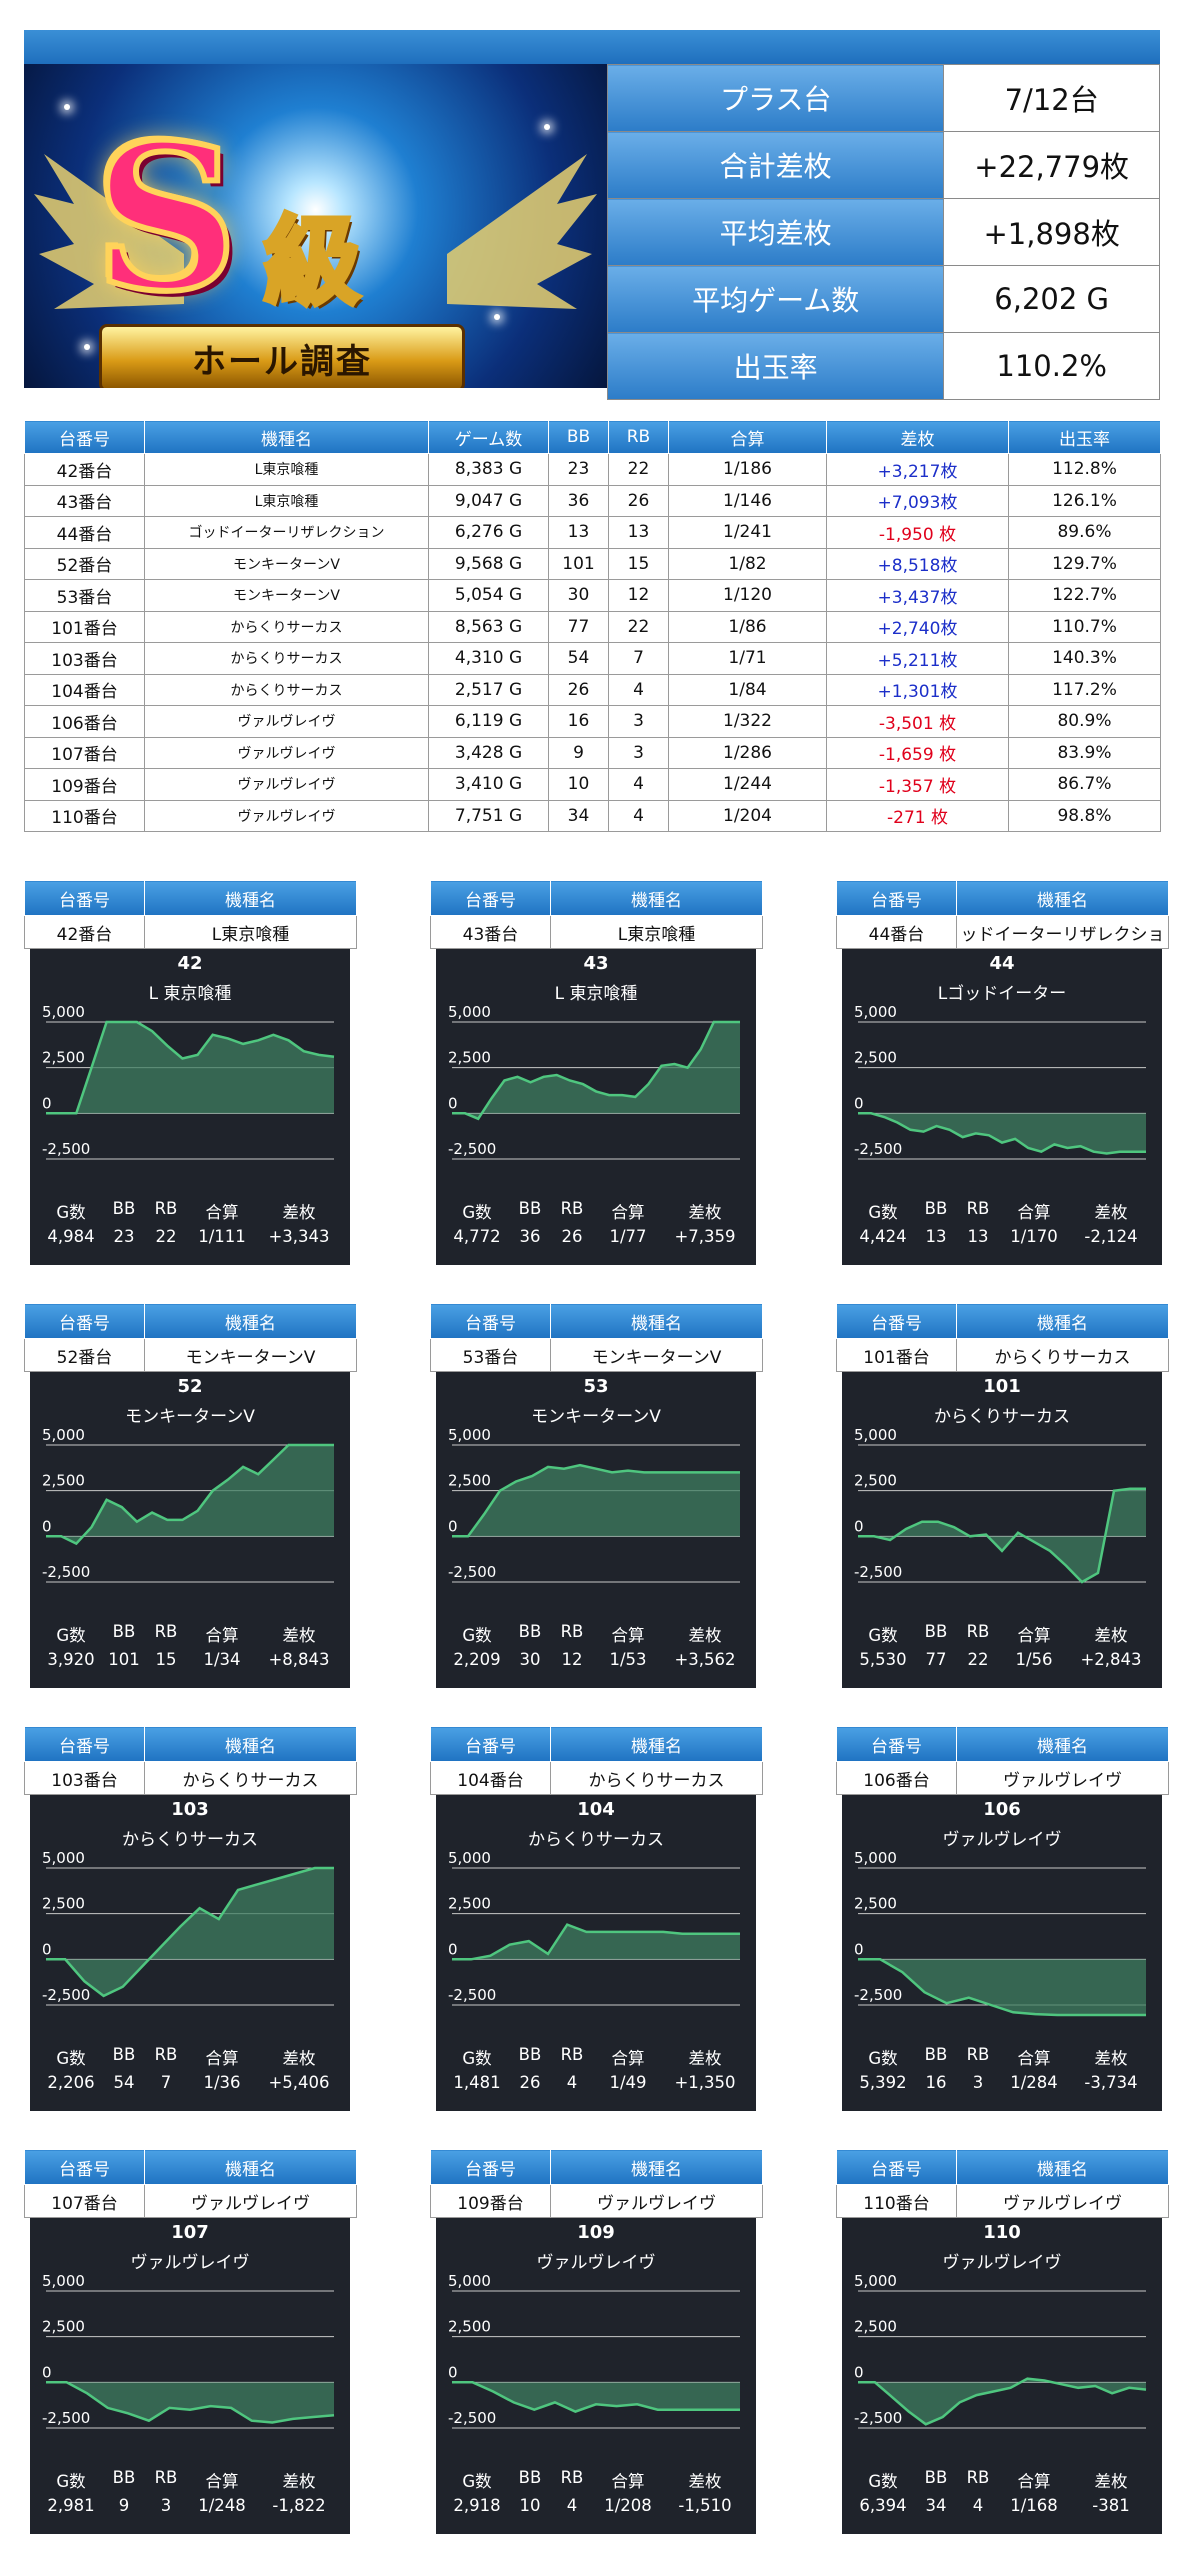 This screenshot has height=2560, width=1194. What do you see at coordinates (883, 232) in the screenshot?
I see `summary-row: 平均差枚 +1,898枚` at bounding box center [883, 232].